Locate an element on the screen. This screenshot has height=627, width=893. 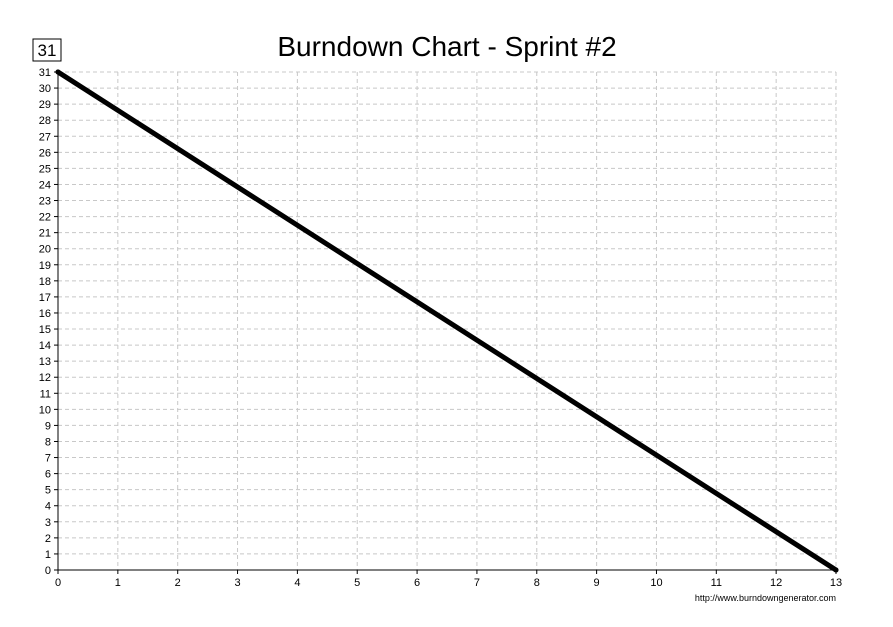
y-tick-label-3: 3 is located at coordinates (48, 523).